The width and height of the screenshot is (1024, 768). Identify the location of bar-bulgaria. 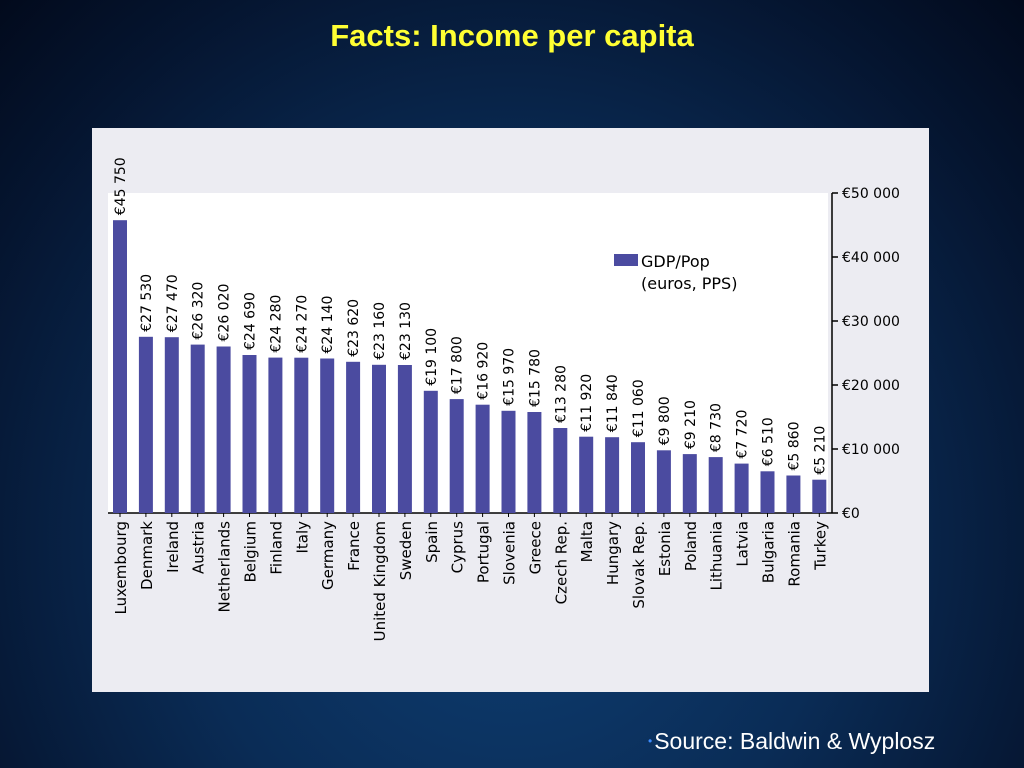
(767, 492).